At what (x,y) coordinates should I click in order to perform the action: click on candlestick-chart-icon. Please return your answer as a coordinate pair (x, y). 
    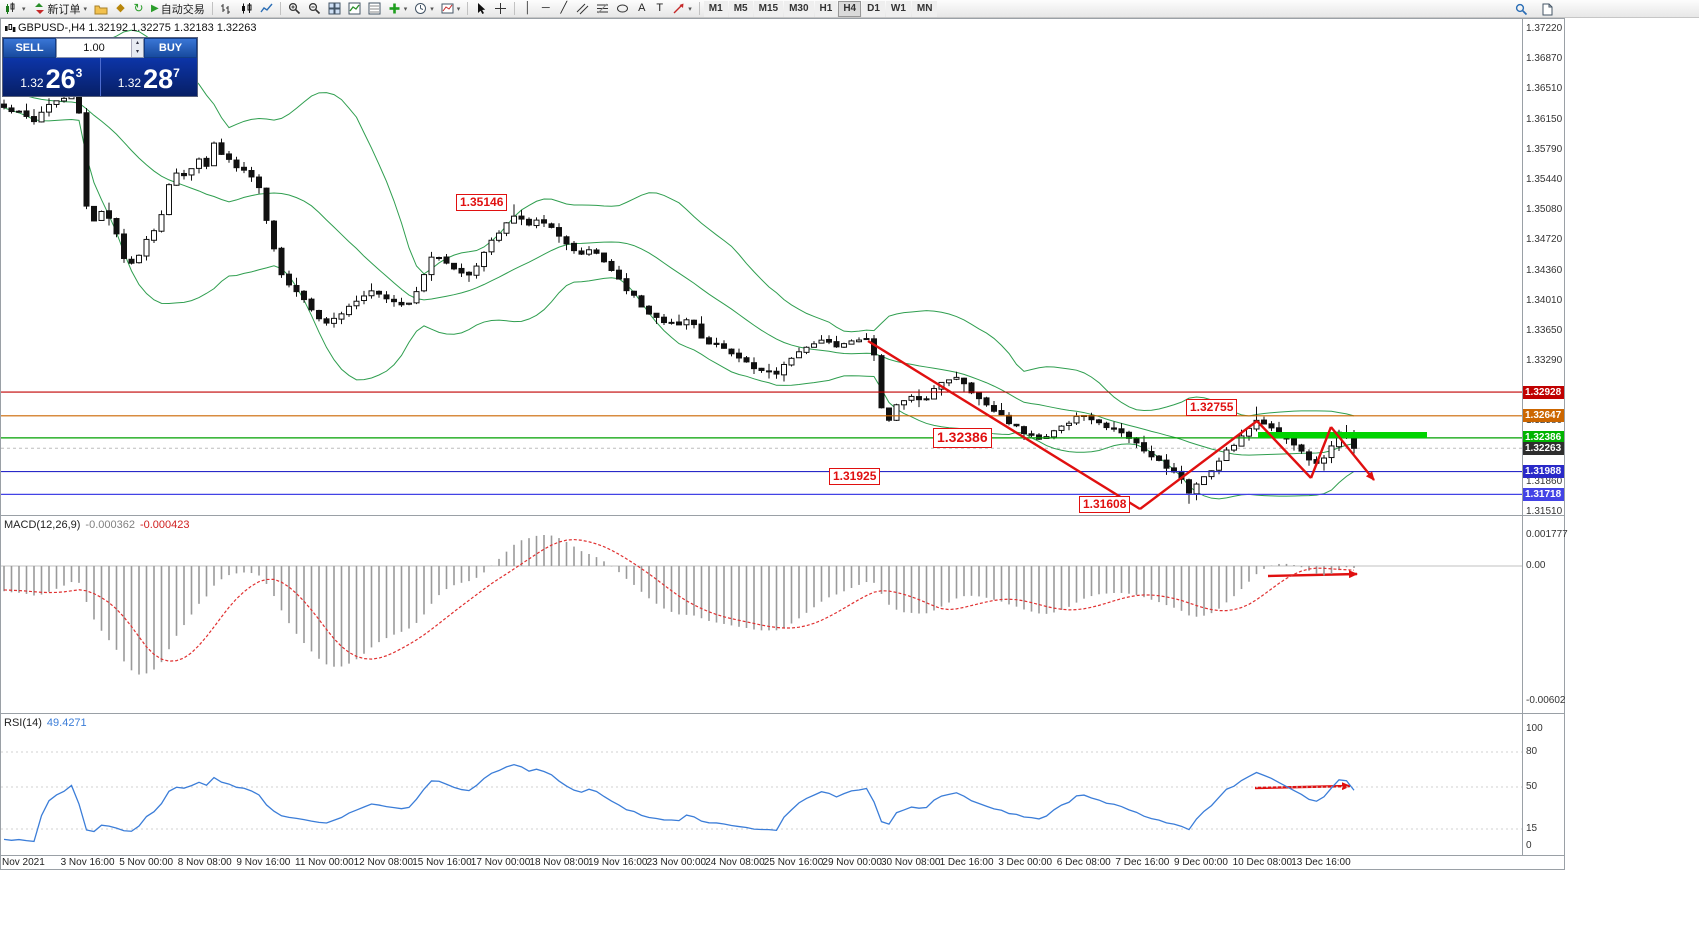
    Looking at the image, I should click on (246, 8).